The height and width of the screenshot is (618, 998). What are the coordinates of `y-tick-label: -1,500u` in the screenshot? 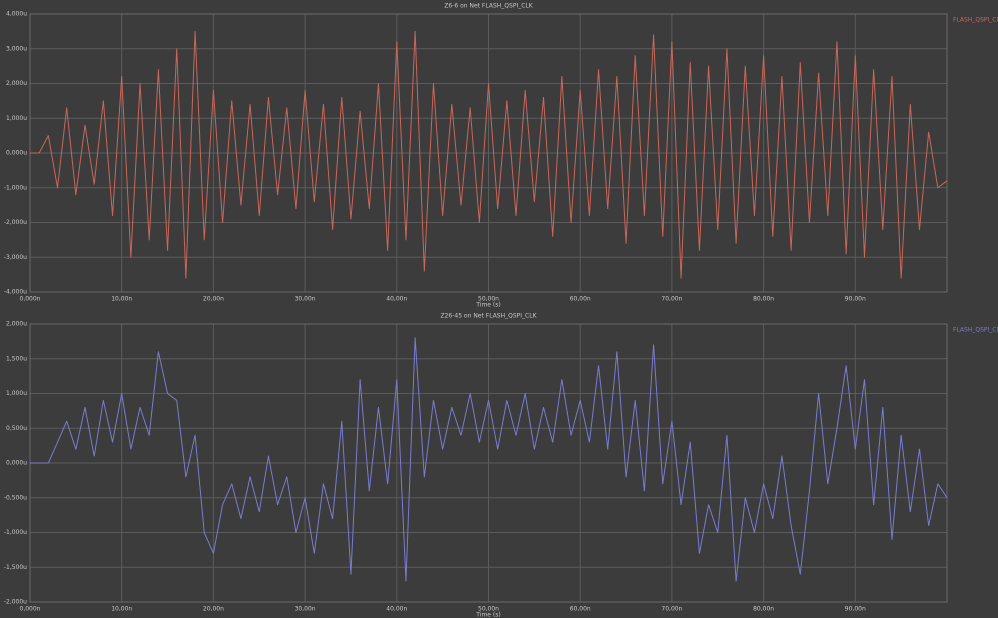 It's located at (15, 567).